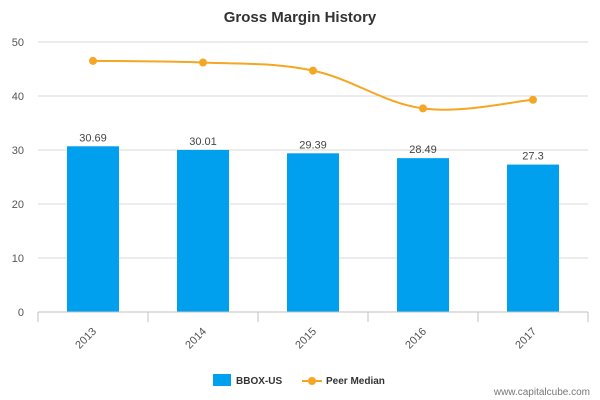  What do you see at coordinates (416, 339) in the screenshot?
I see `x-tick-label: 2016` at bounding box center [416, 339].